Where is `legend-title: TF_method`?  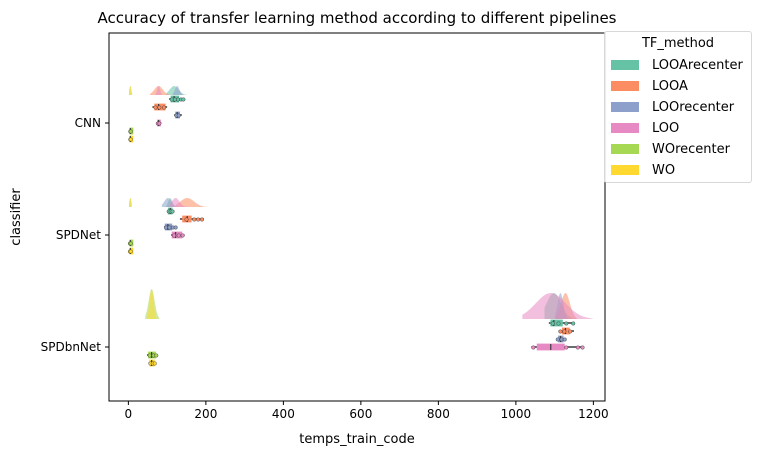
legend-title: TF_method is located at coordinates (678, 43).